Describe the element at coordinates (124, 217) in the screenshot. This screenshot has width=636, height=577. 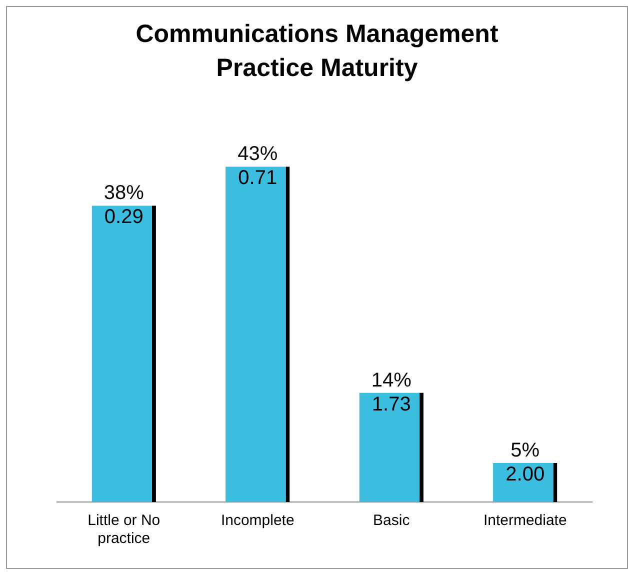
I see `annotation: 0.29` at that location.